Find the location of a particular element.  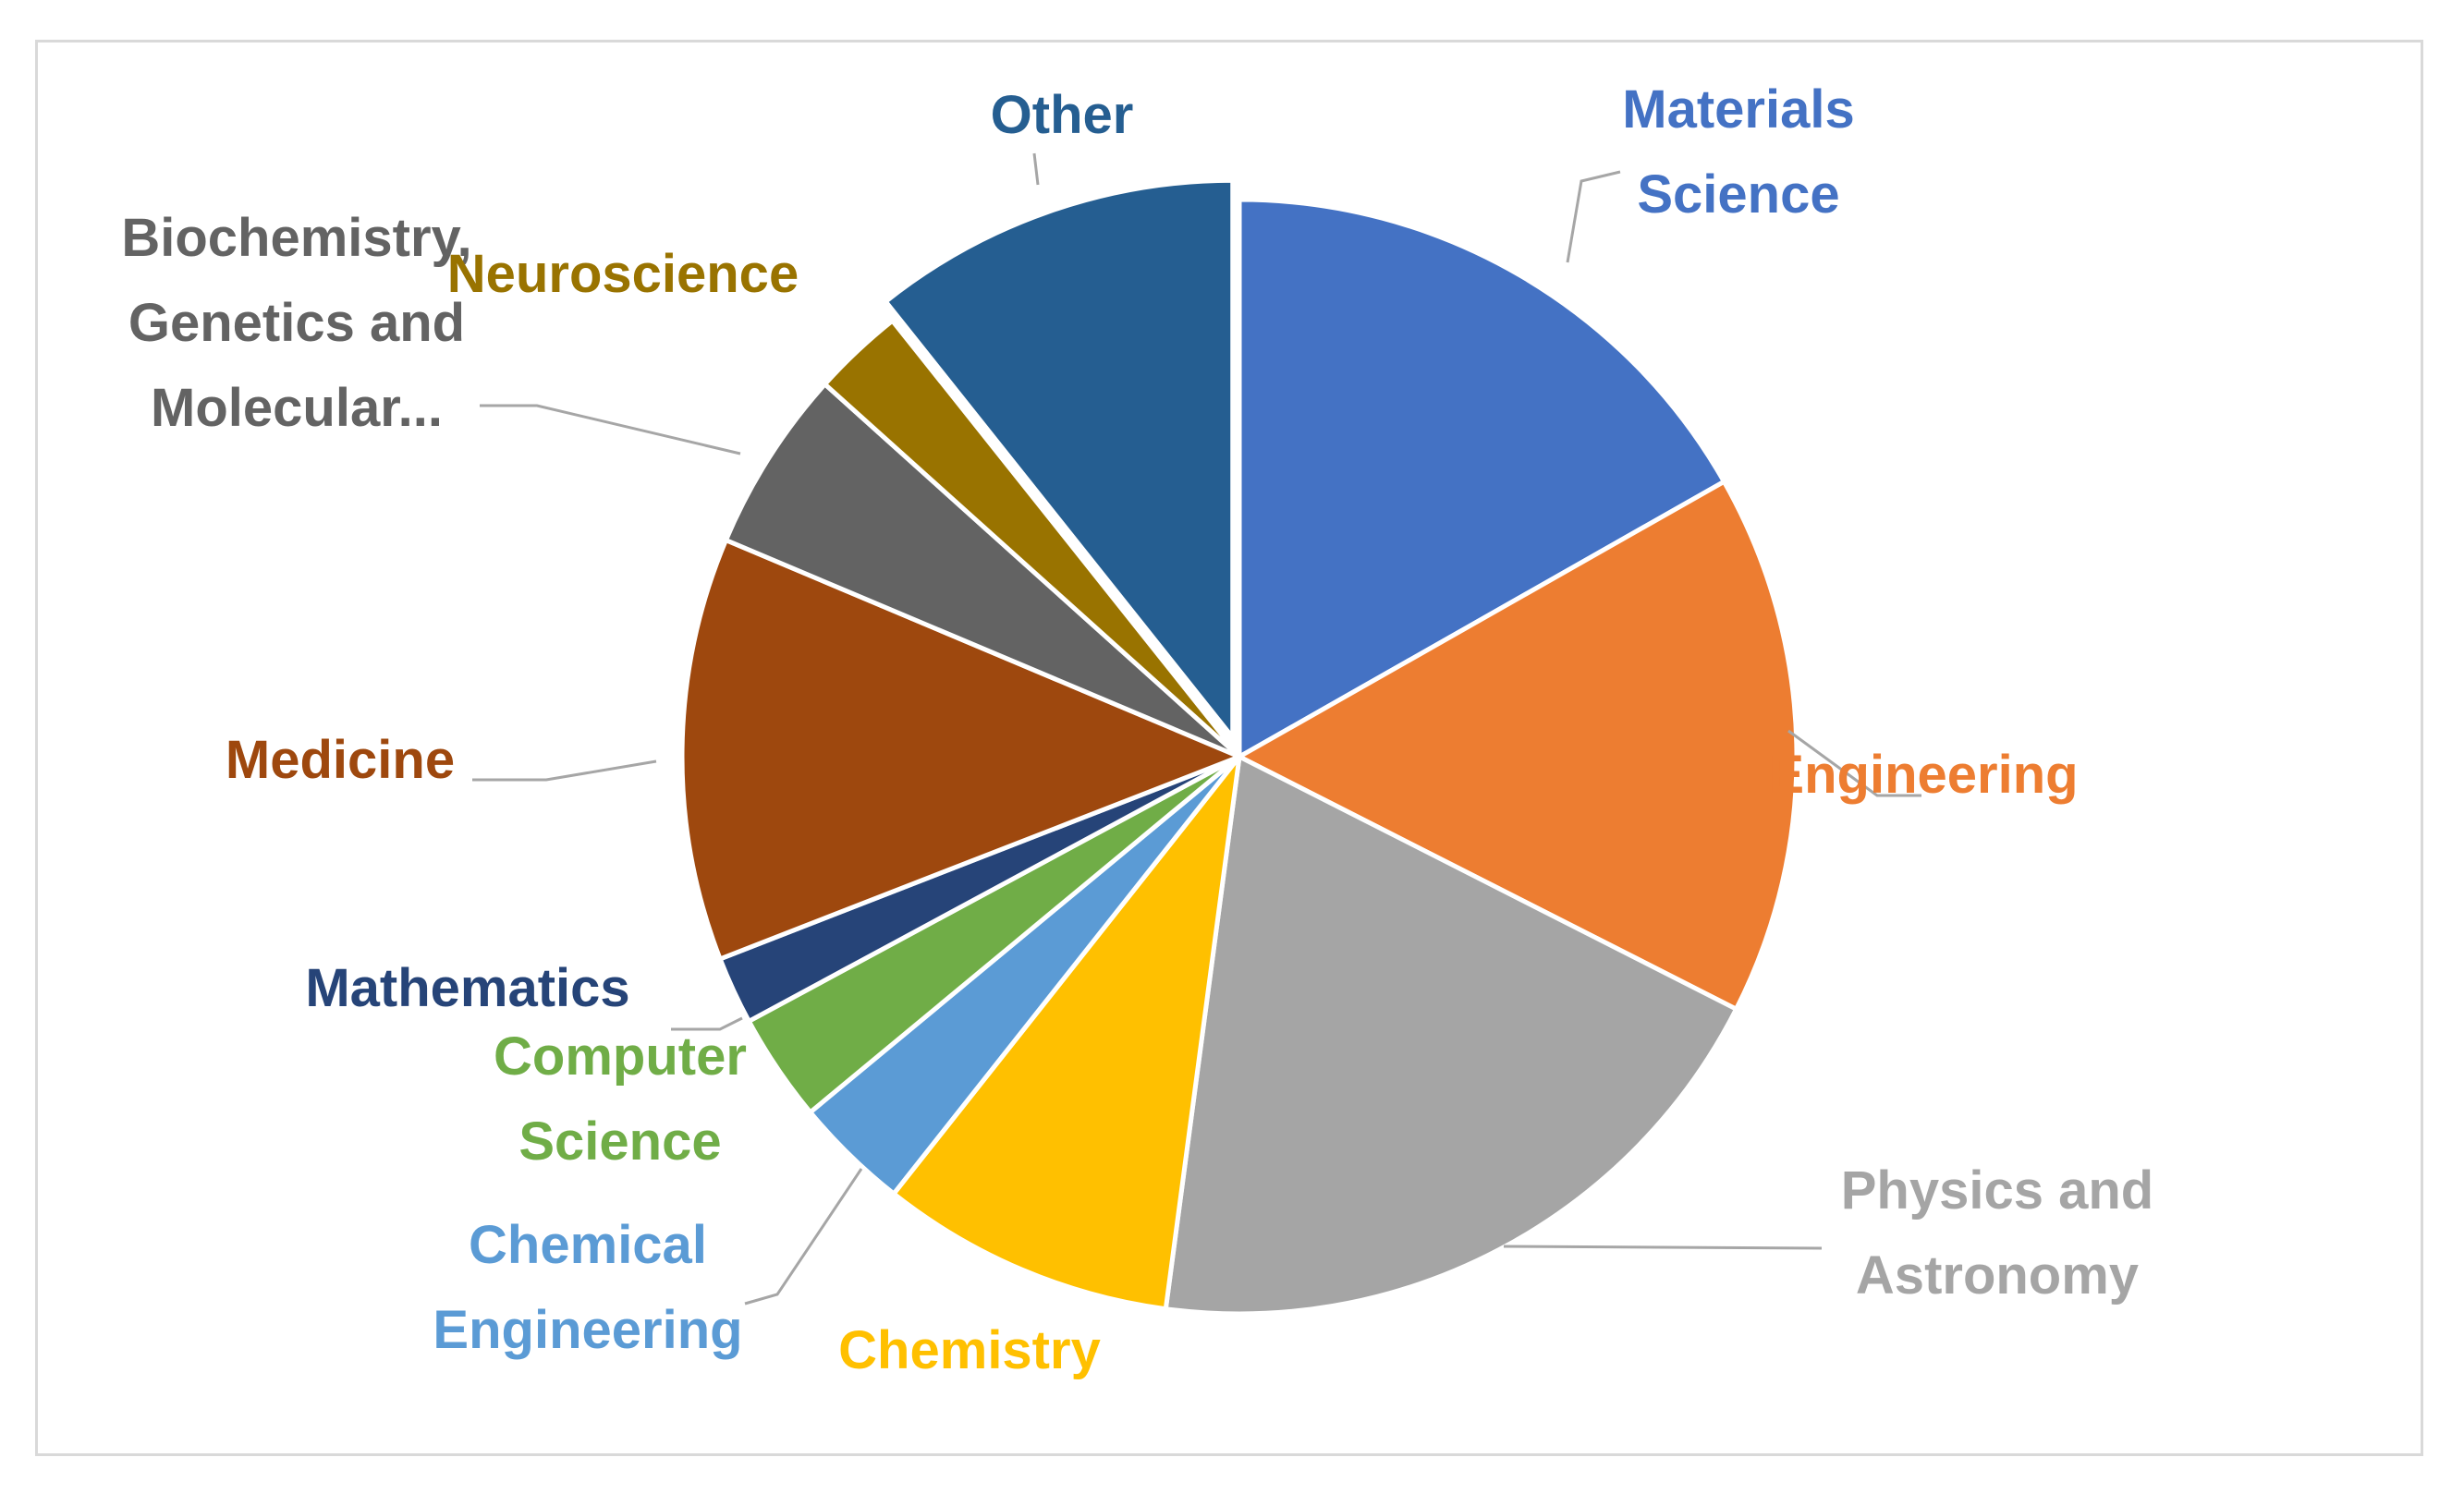

slice-label-line: Neuroscience is located at coordinates (623, 274).